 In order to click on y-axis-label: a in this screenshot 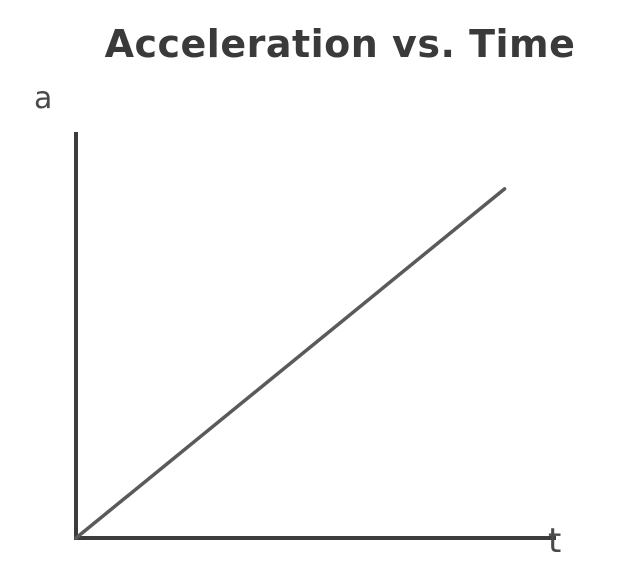, I will do `click(43, 98)`.